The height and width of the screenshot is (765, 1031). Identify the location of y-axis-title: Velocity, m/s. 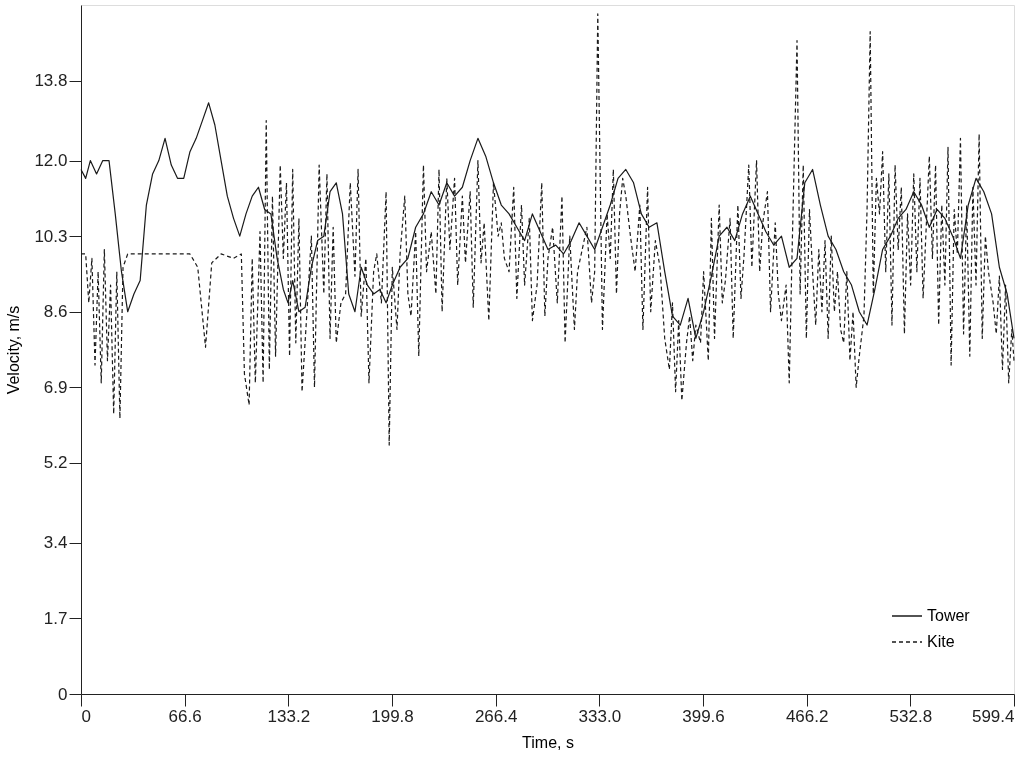
(14, 350).